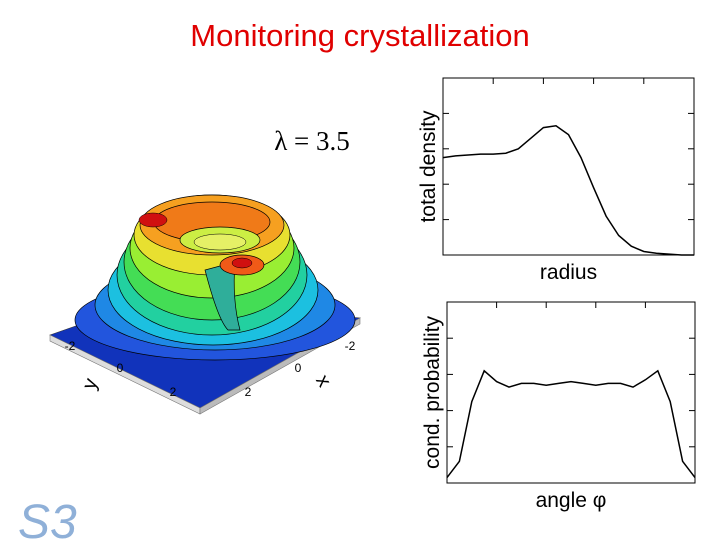 The width and height of the screenshot is (720, 540). What do you see at coordinates (350, 346) in the screenshot?
I see `x-tick-label: -2` at bounding box center [350, 346].